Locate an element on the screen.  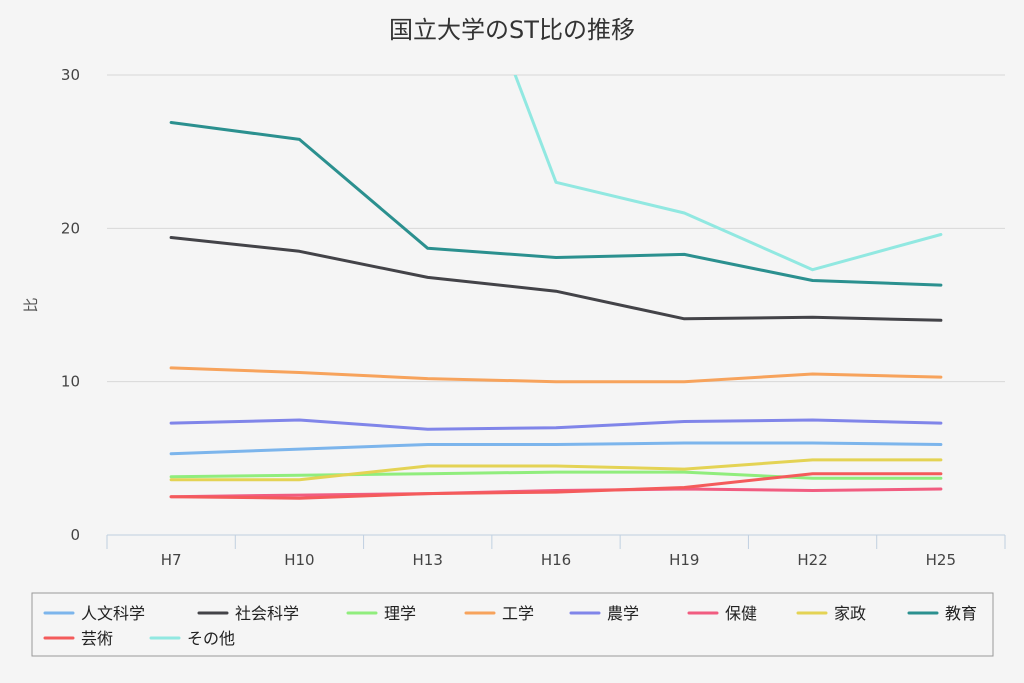
legend-item-label: 保健 is located at coordinates (741, 613).